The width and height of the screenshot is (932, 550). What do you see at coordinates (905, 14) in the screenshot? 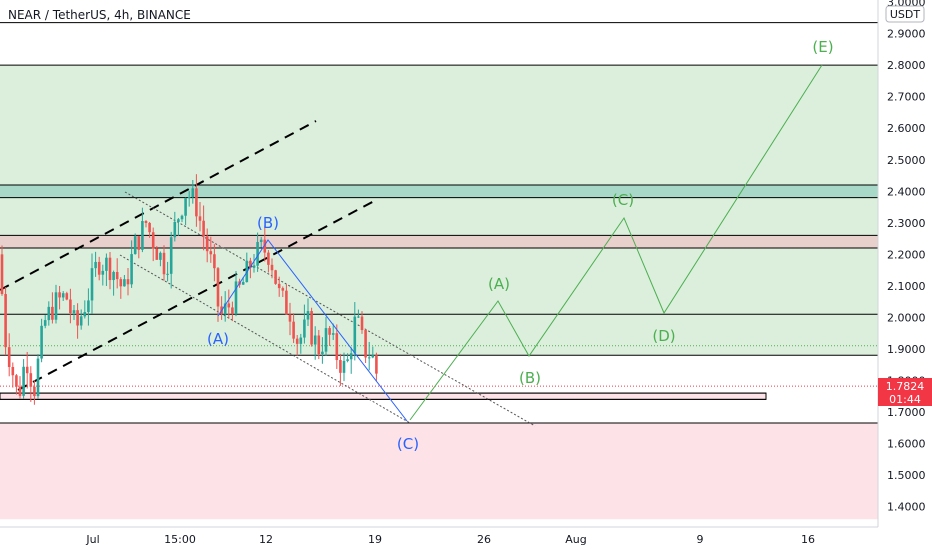
I see `currency-badge: USDT` at bounding box center [905, 14].